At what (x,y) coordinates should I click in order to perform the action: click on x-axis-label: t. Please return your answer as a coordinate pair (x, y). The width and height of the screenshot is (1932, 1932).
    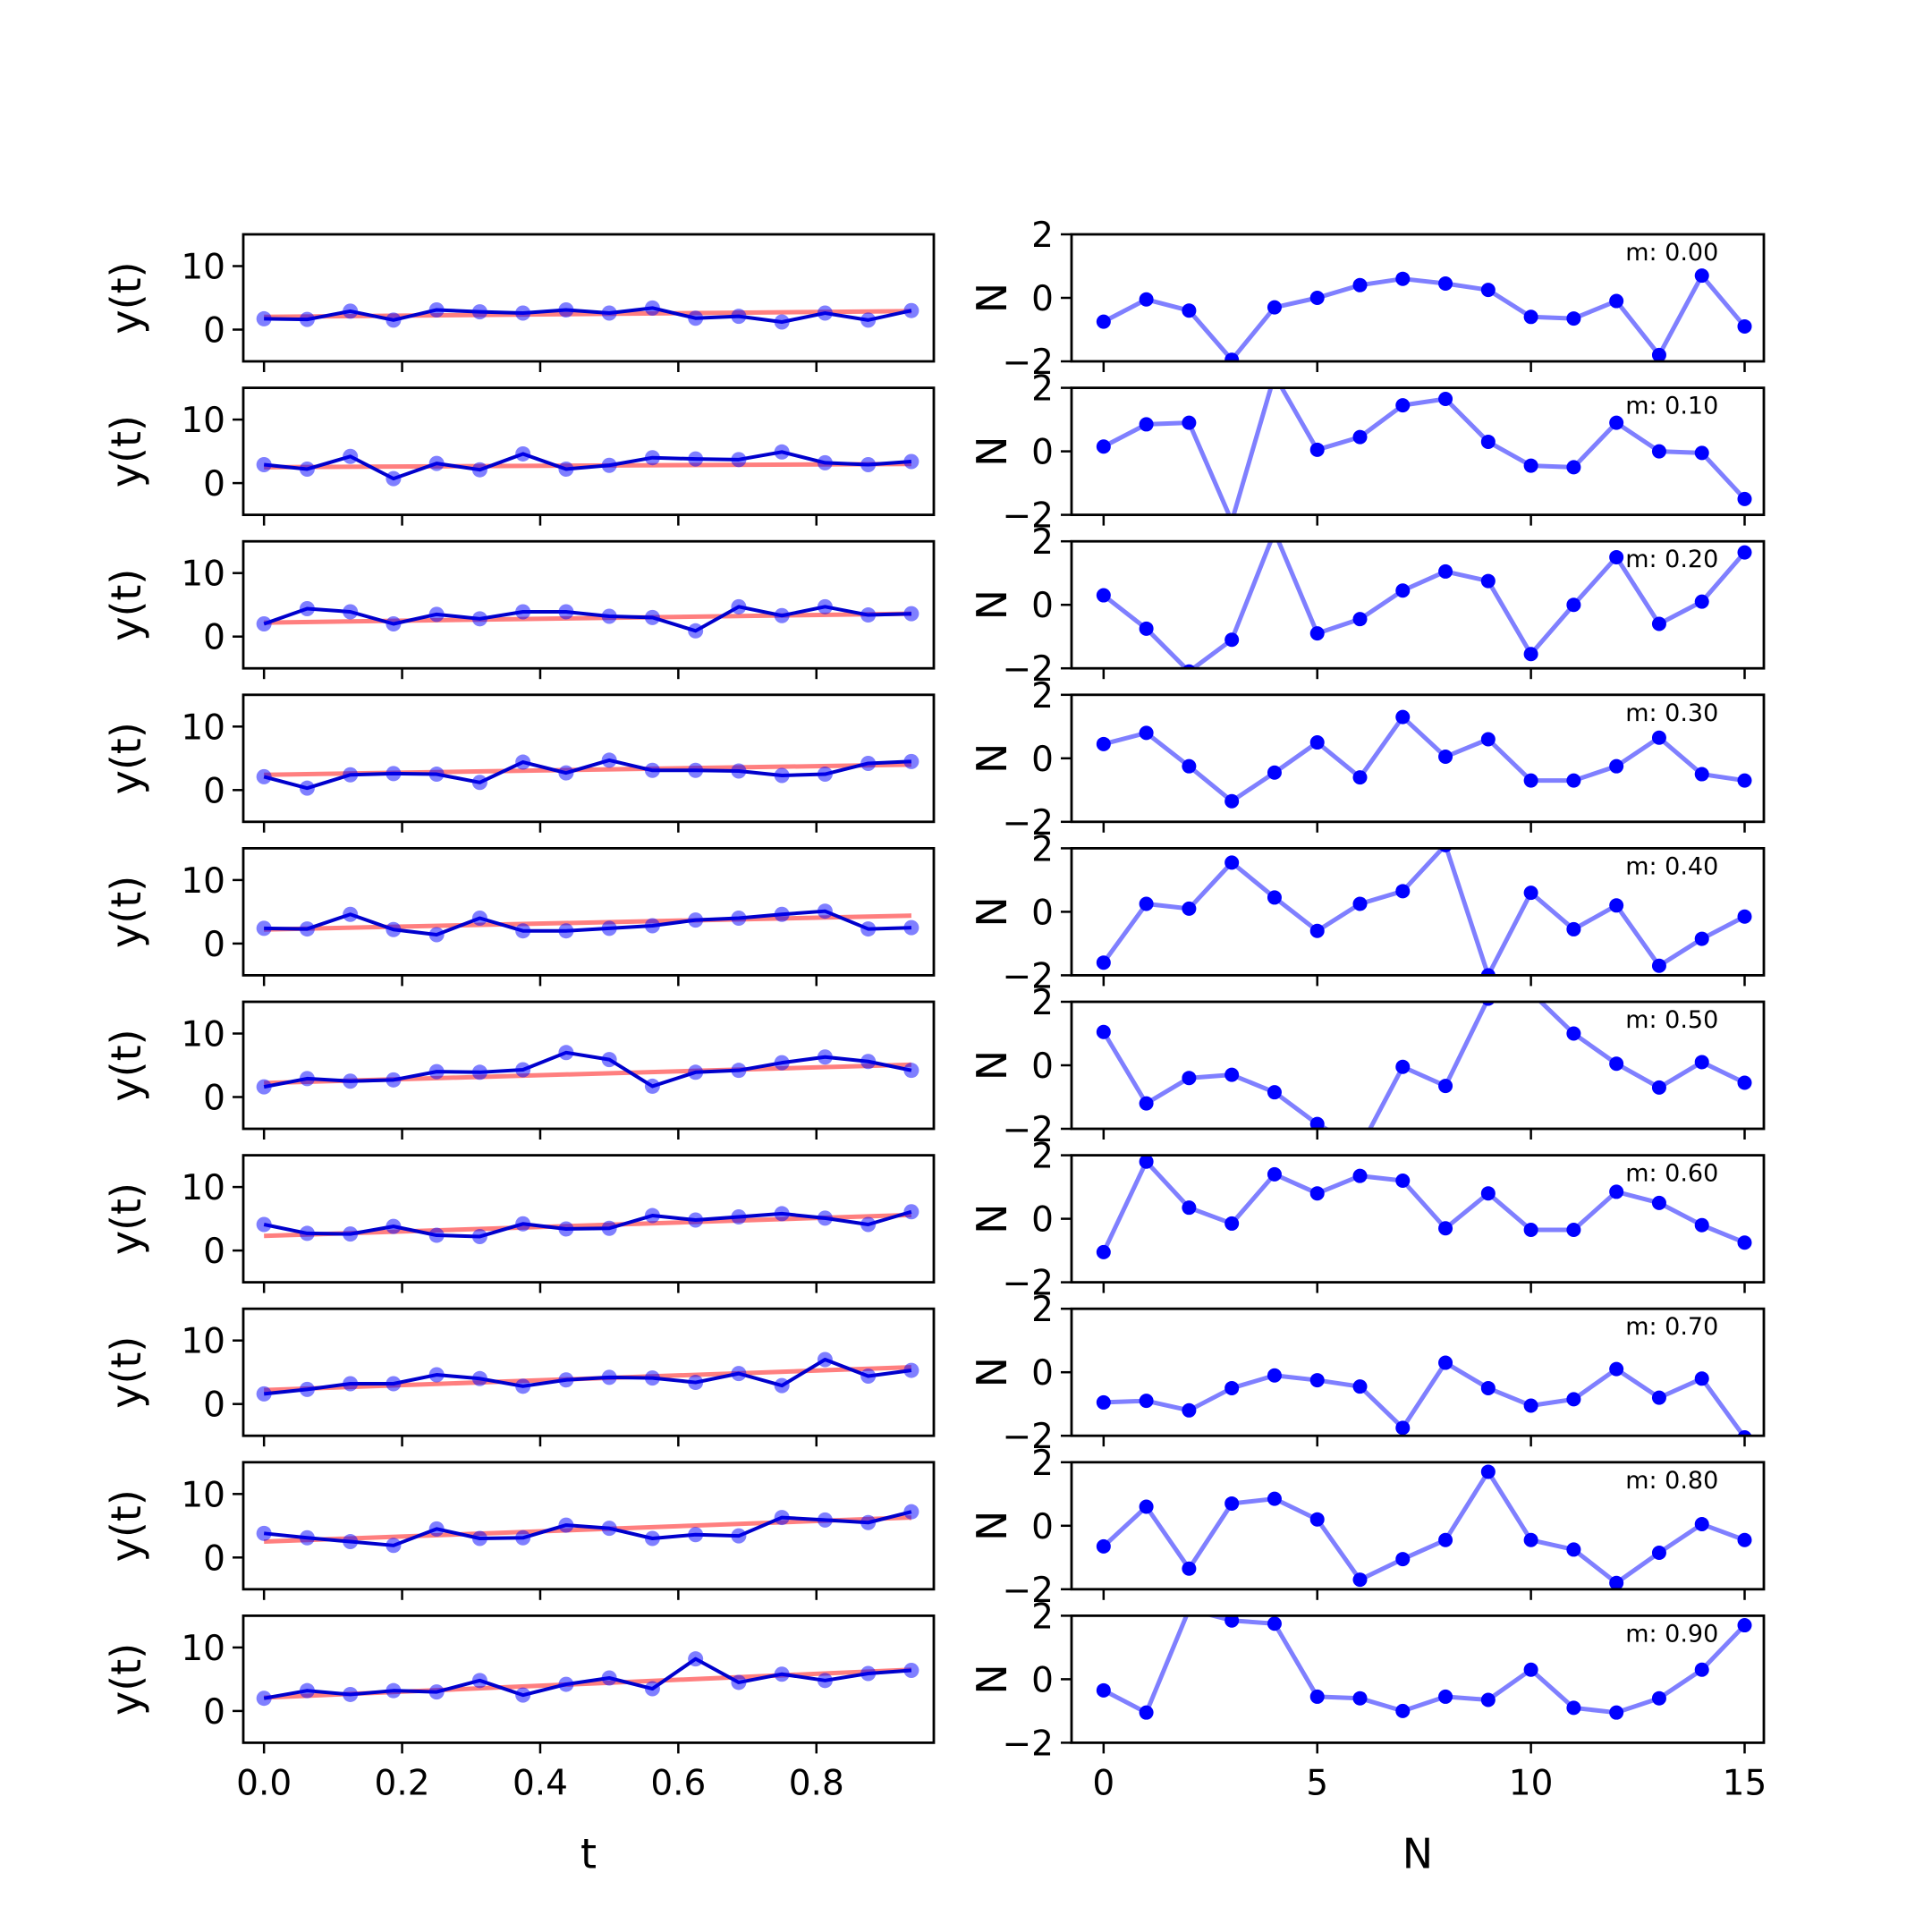
    Looking at the image, I should click on (588, 1853).